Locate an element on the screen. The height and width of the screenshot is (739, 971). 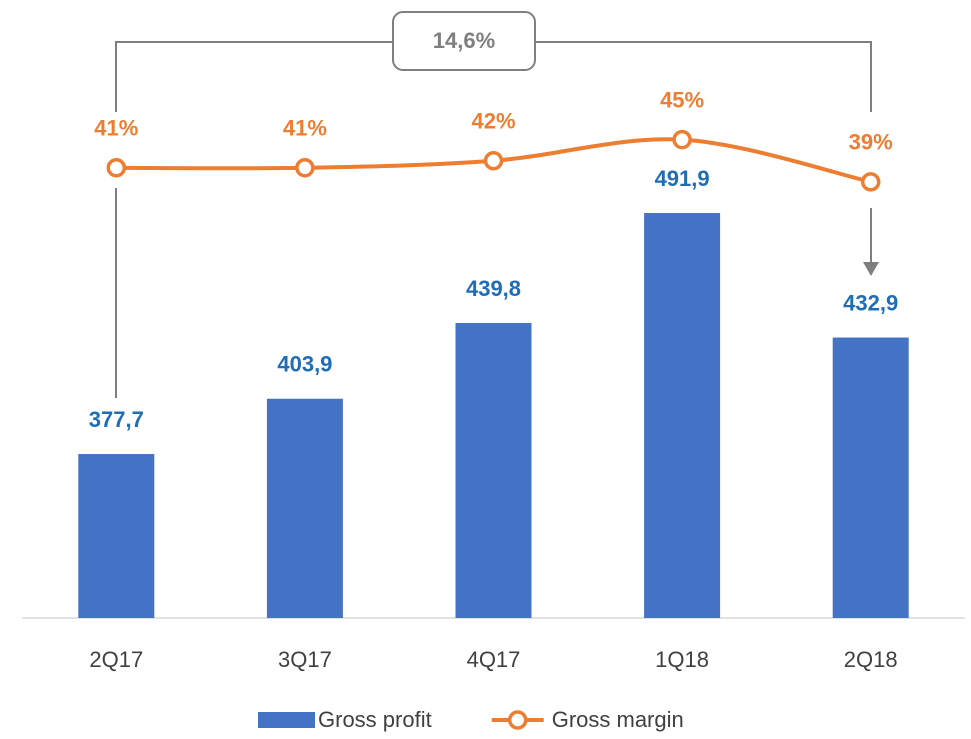
data-label: 377,7 is located at coordinates (116, 419).